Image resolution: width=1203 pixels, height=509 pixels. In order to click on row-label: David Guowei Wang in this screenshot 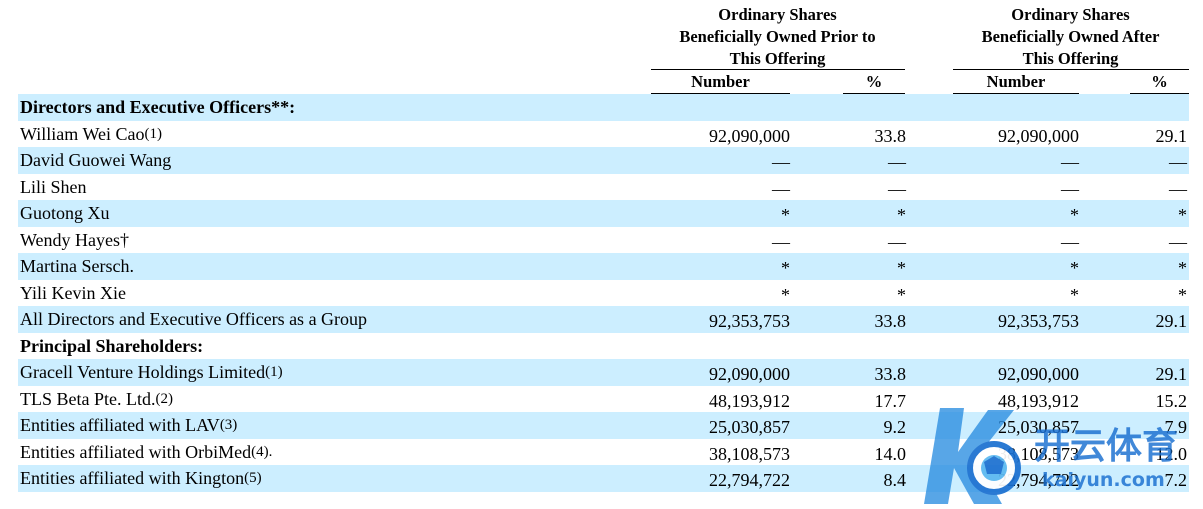, I will do `click(96, 160)`.